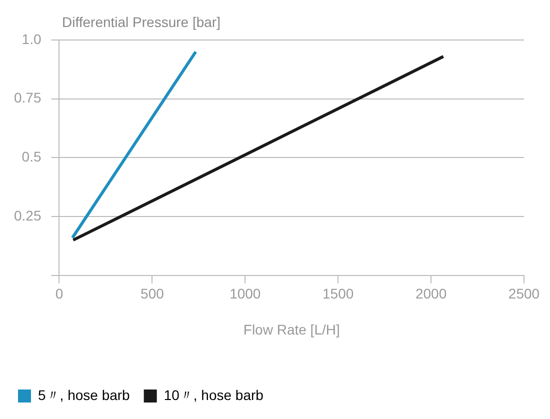 This screenshot has width=550, height=419. Describe the element at coordinates (32, 156) in the screenshot. I see `y-tick-label: 0.5` at that location.